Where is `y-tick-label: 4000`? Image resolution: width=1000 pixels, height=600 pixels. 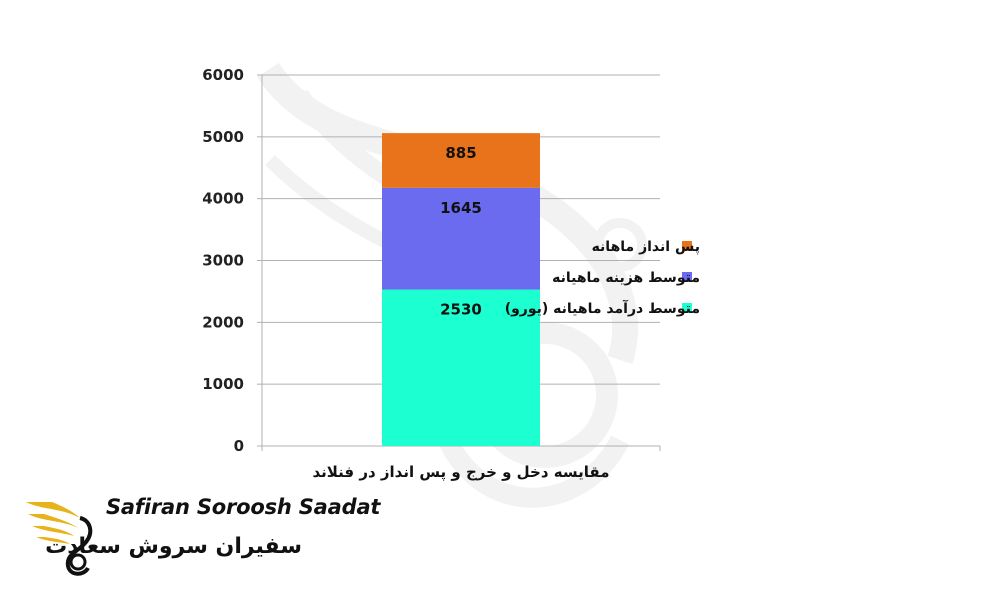
y-tick-label: 4000 is located at coordinates (223, 199).